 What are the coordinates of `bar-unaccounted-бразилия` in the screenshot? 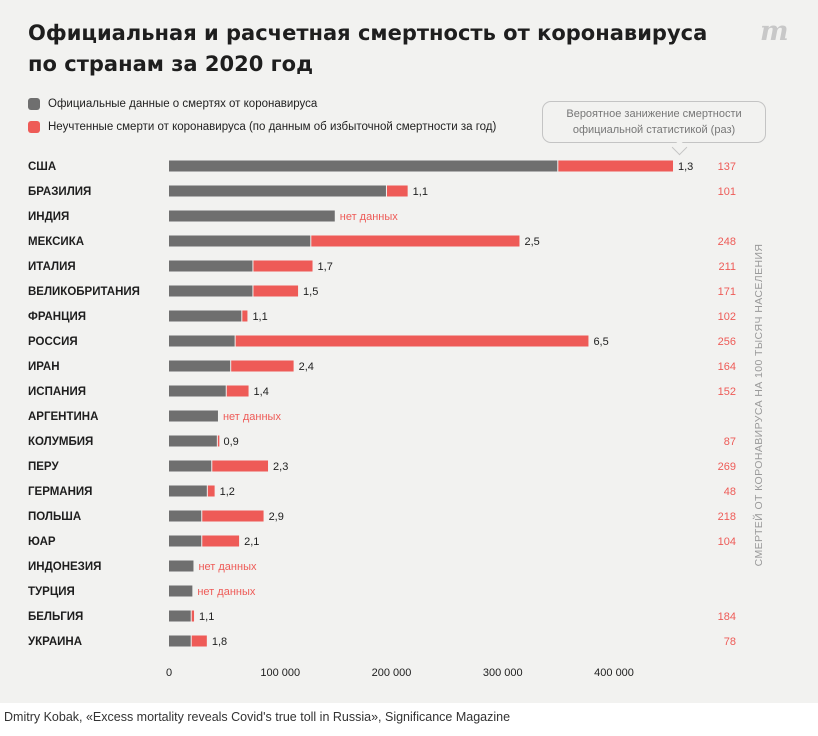 It's located at (397, 191).